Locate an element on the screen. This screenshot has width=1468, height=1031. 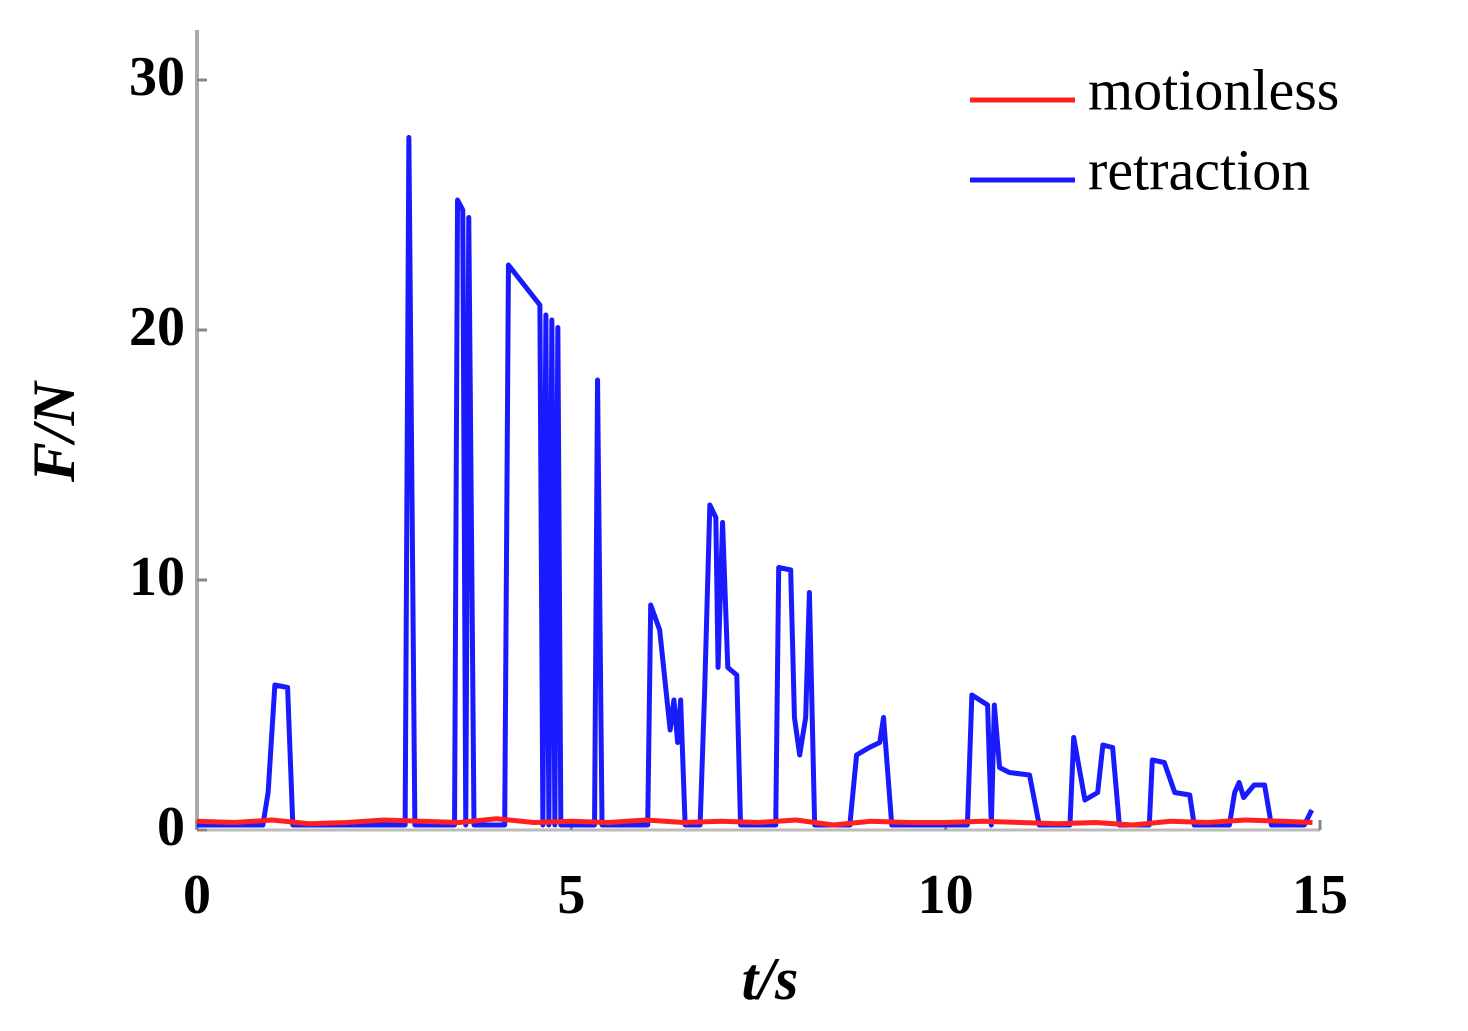
x-tick-label: 10 is located at coordinates (946, 895).